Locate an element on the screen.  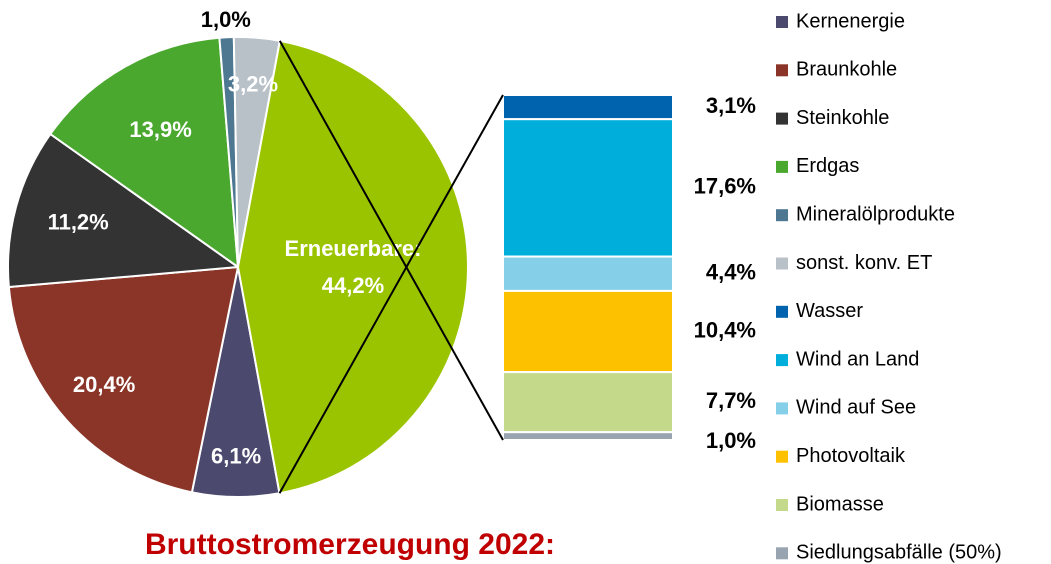
bar-value-label: 10,4% is located at coordinates (725, 329).